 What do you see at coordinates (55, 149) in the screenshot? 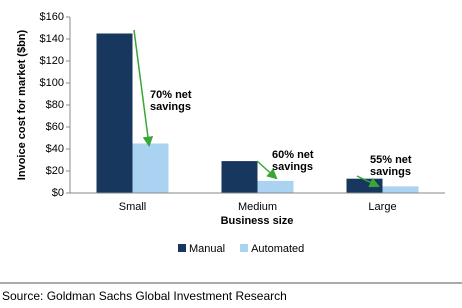
I see `y-tick-label: $40` at bounding box center [55, 149].